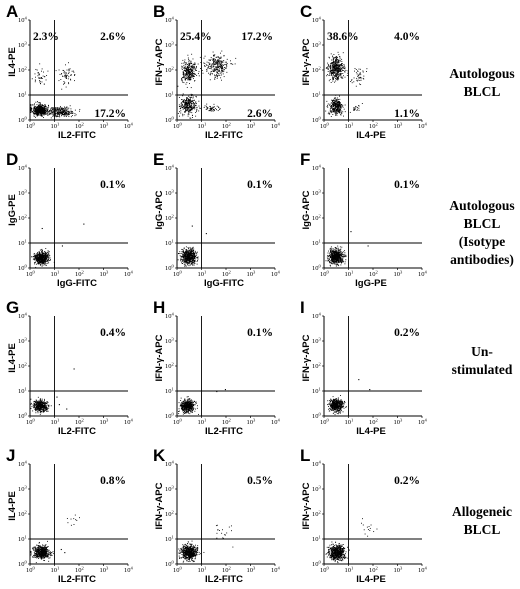 This screenshot has width=520, height=589. What do you see at coordinates (224, 283) in the screenshot?
I see `x-axis-label: IgG-FITC` at bounding box center [224, 283].